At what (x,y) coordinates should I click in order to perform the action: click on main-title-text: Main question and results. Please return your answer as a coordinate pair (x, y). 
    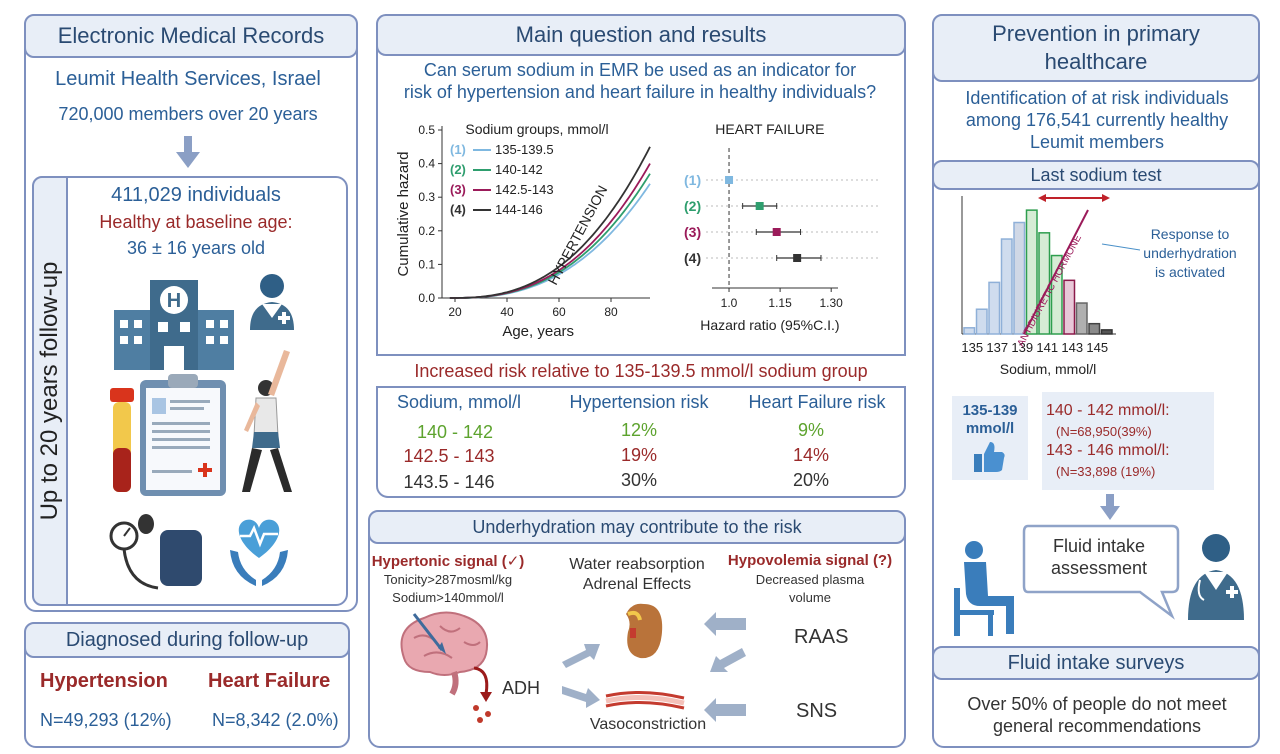
    Looking at the image, I should click on (641, 34).